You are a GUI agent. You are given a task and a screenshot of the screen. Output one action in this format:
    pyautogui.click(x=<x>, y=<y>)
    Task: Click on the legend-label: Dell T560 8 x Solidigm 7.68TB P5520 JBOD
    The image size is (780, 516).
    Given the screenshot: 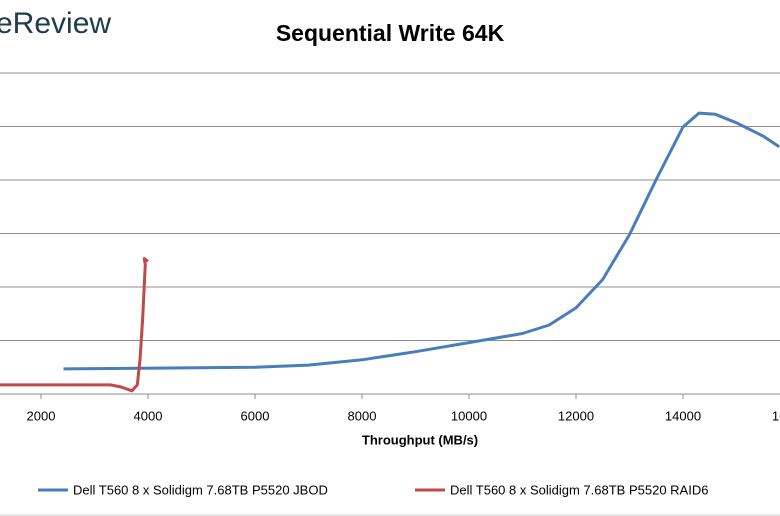 What is the action you would take?
    pyautogui.click(x=200, y=489)
    